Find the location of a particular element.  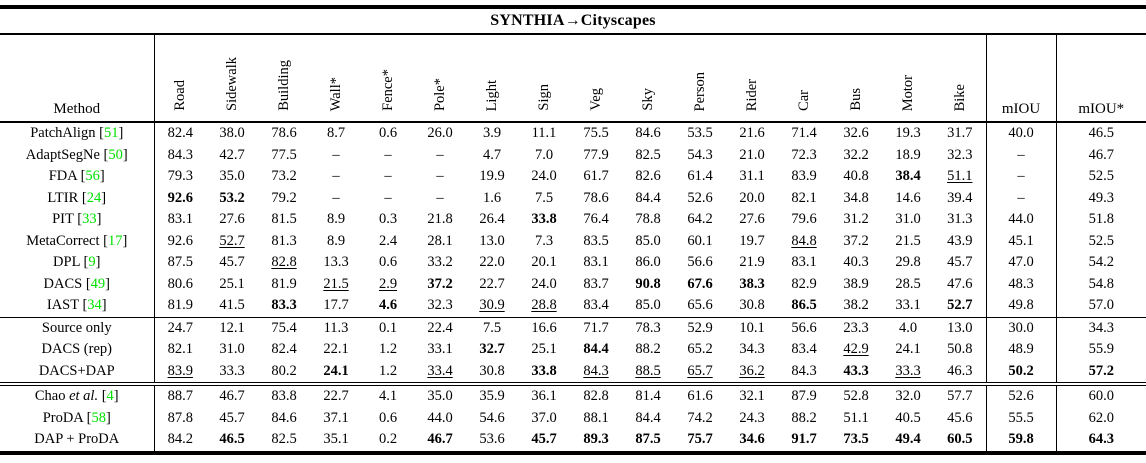

miou-cell: 52.6 is located at coordinates (1020, 396).